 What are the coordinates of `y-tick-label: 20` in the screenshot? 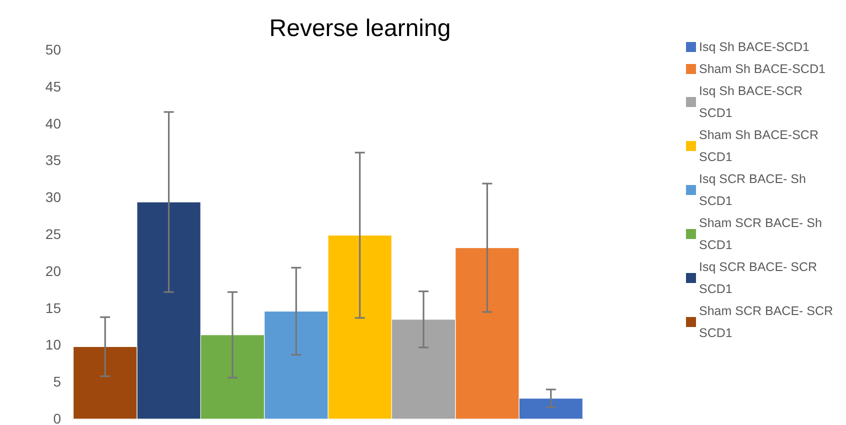 It's located at (53, 270).